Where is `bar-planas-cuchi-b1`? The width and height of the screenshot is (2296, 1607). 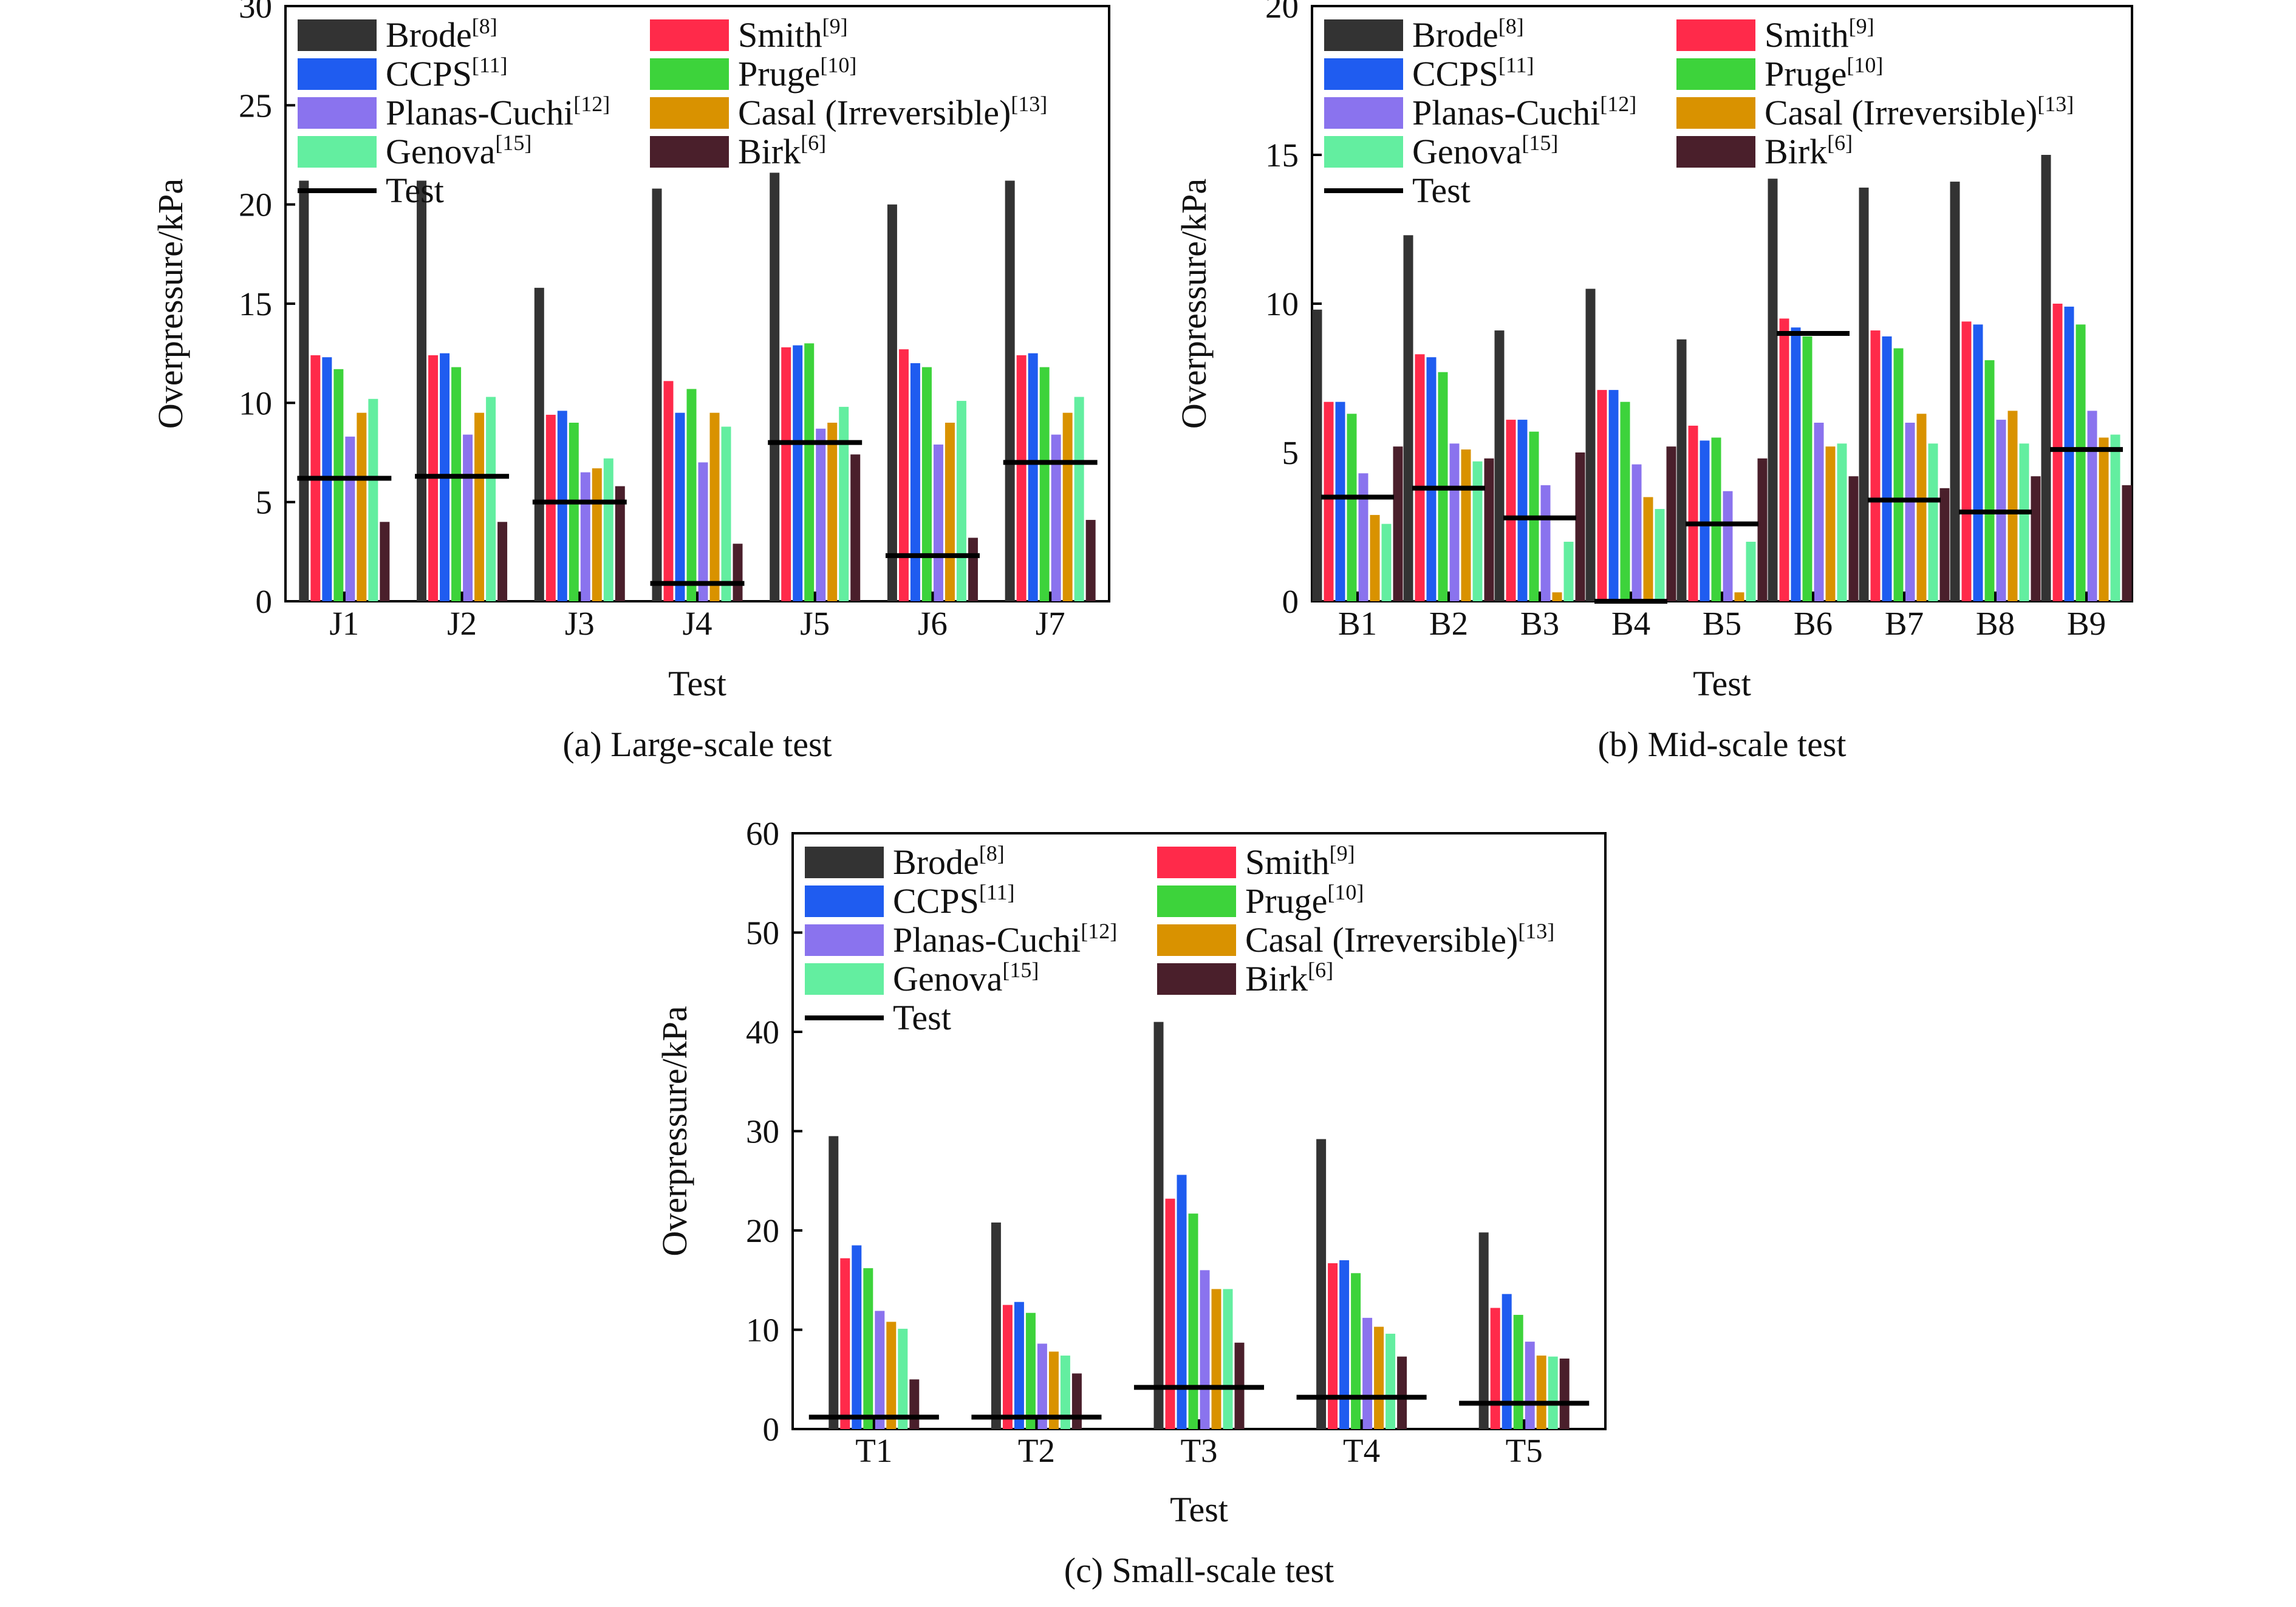 bar-planas-cuchi-b1 is located at coordinates (1363, 537).